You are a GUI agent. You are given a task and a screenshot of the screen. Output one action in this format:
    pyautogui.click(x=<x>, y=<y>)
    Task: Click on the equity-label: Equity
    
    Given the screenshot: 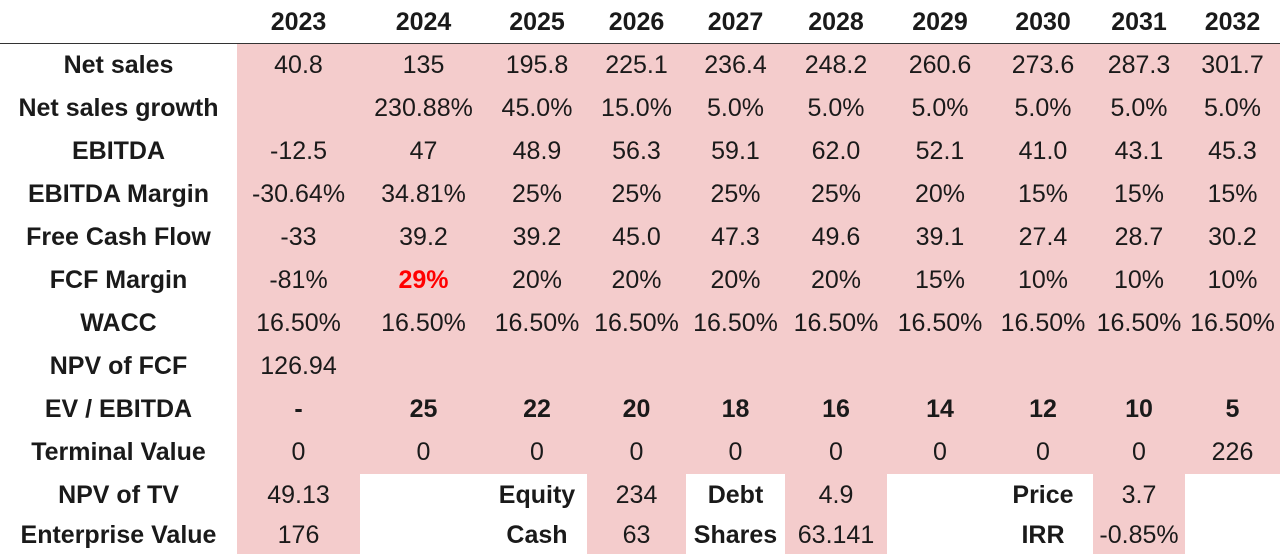 What is the action you would take?
    pyautogui.click(x=537, y=495)
    